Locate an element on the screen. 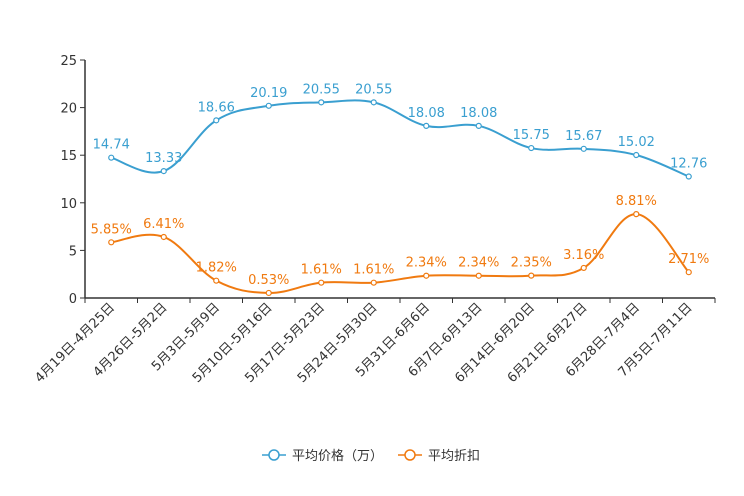 This screenshot has height=496, width=744. legend-item: 平均价格（万） is located at coordinates (322, 456).